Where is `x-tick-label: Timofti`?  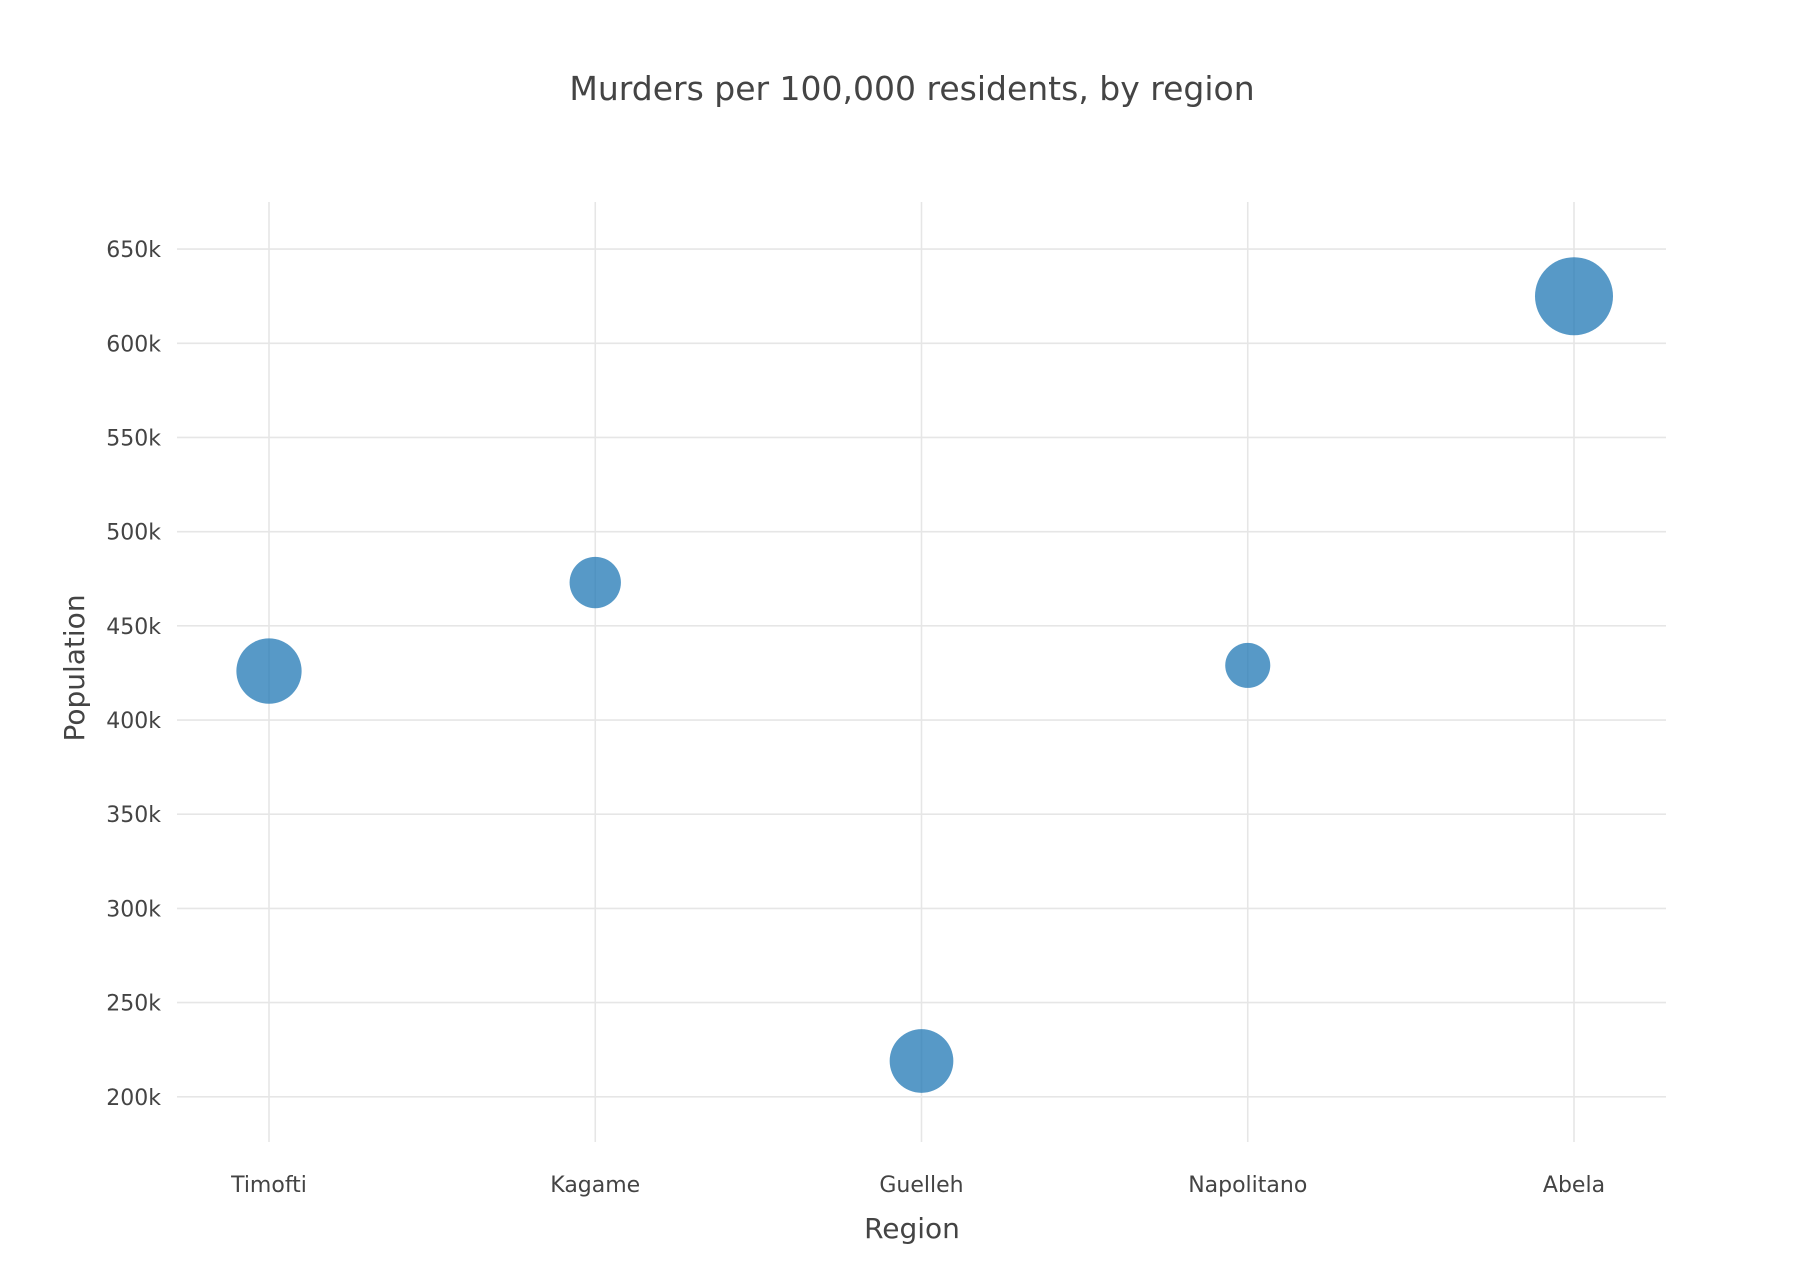 x-tick-label: Timofti is located at coordinates (268, 1185).